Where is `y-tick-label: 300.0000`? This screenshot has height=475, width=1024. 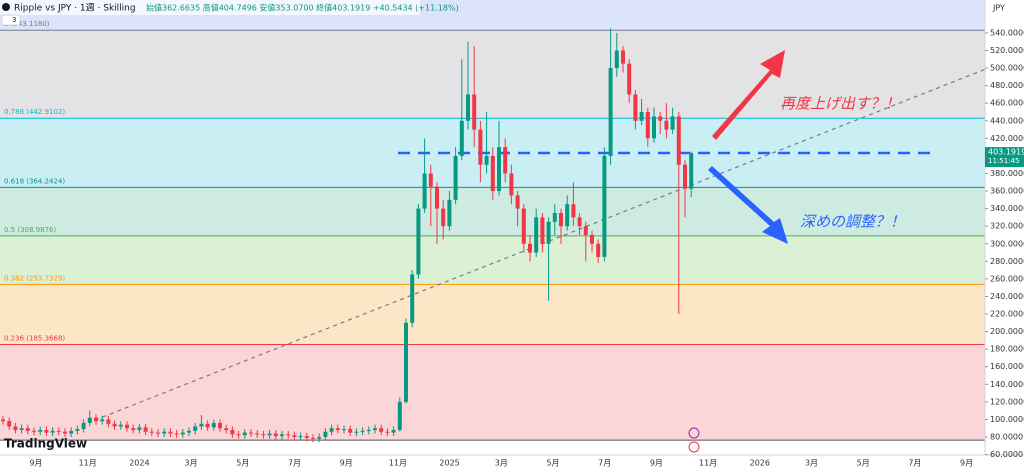 y-tick-label: 300.0000 is located at coordinates (1007, 243).